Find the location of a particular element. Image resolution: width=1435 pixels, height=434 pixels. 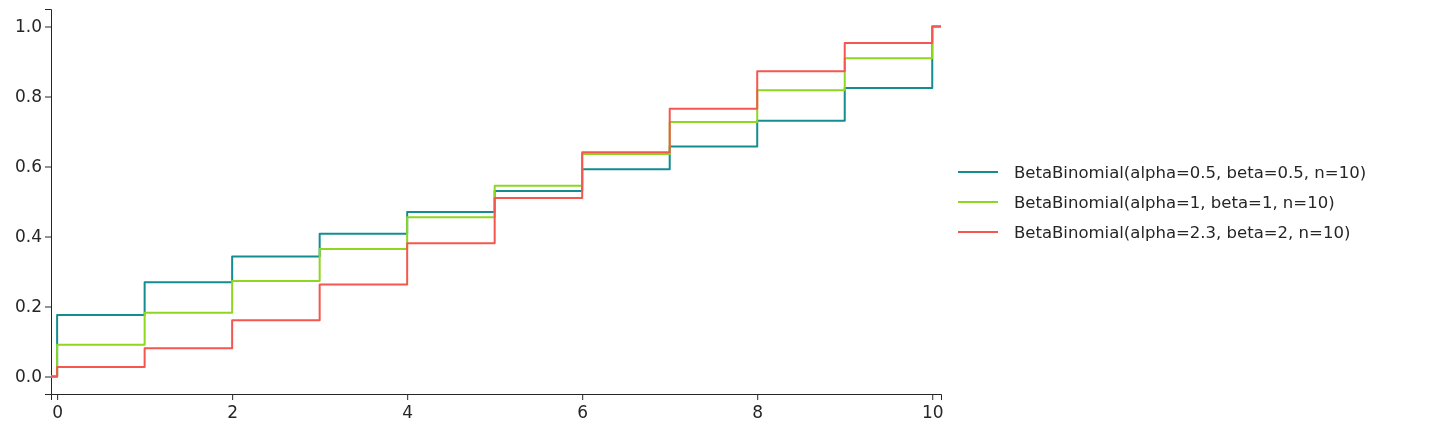

legend-label: BetaBinomial(alpha=0.5, beta=0.5, n=10) is located at coordinates (1190, 172).